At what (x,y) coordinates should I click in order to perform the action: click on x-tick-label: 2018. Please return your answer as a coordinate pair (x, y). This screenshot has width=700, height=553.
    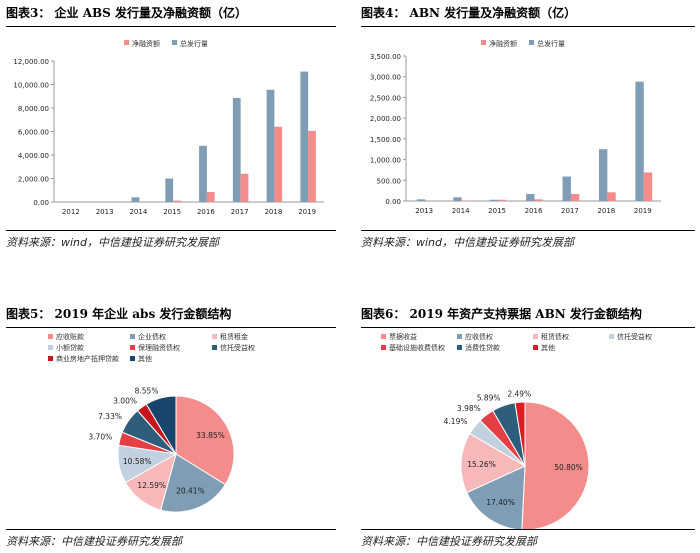
    Looking at the image, I should click on (606, 211).